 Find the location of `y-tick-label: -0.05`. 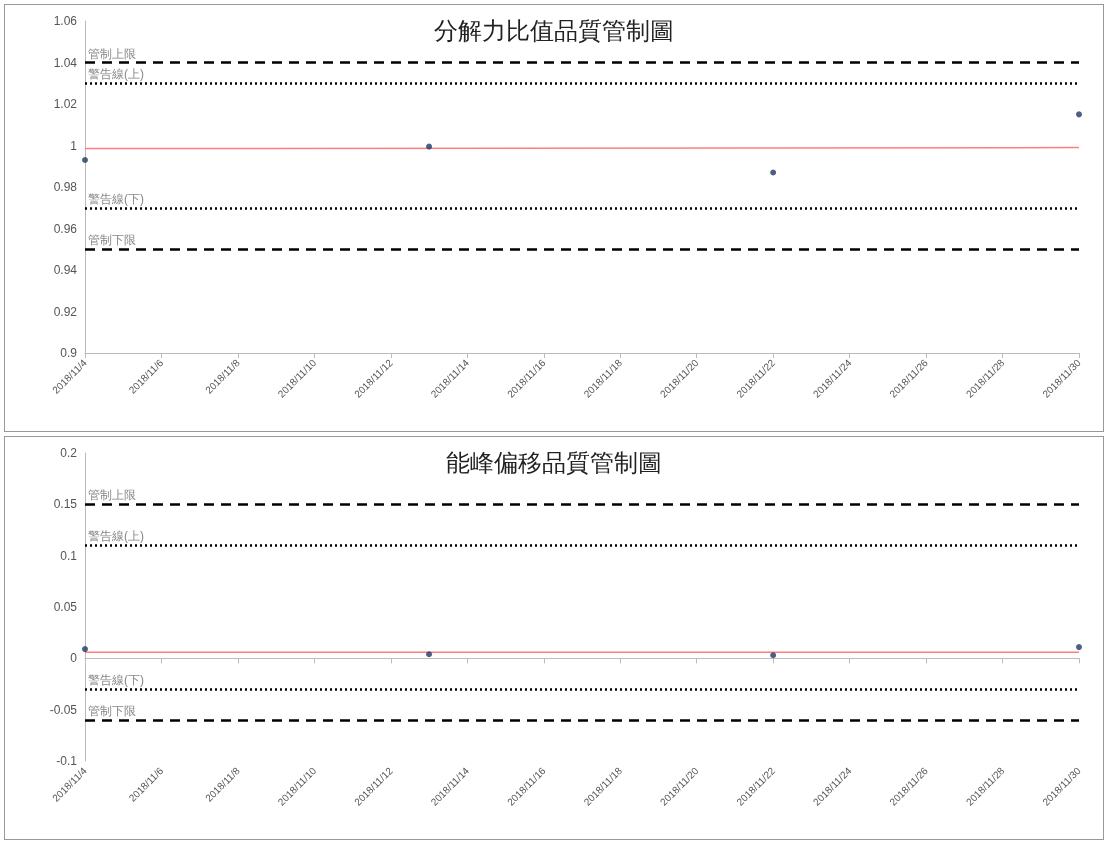

y-tick-label: -0.05 is located at coordinates (63, 709).